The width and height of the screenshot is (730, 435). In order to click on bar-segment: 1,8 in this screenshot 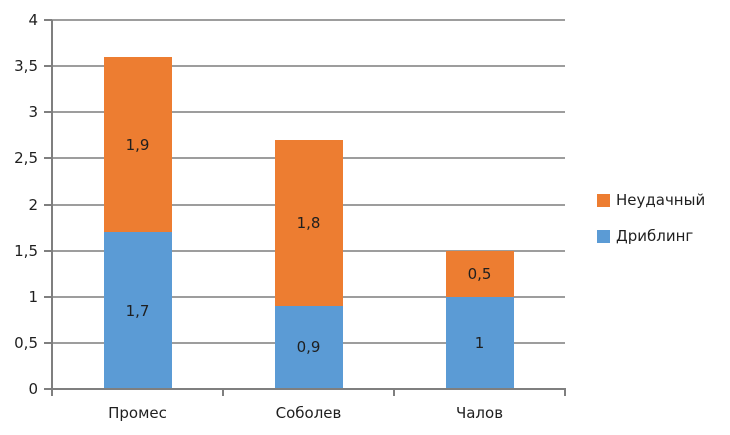, I will do `click(308, 222)`.